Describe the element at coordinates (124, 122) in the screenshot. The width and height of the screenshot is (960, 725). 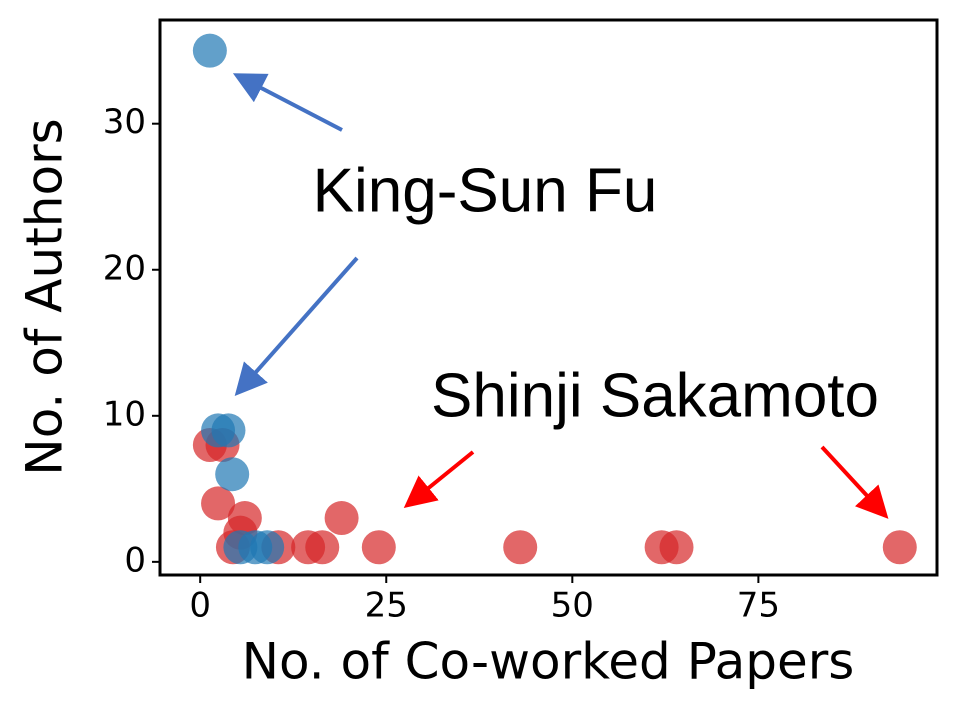
I see `y-tick-label: 30` at that location.